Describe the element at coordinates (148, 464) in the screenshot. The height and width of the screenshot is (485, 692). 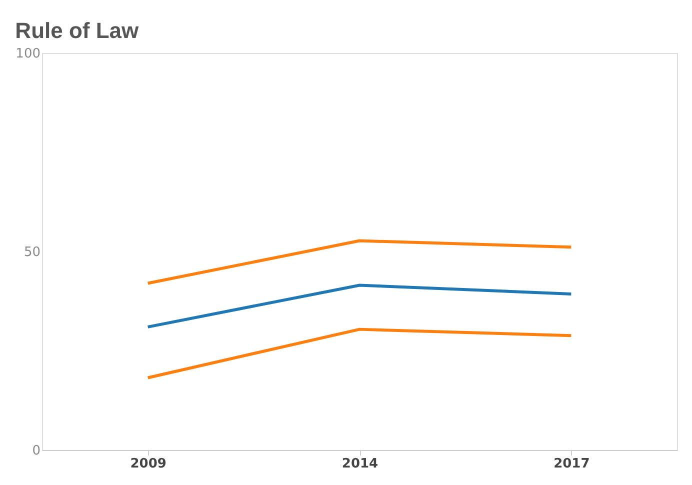
I see `x-tick-label: 2009` at that location.